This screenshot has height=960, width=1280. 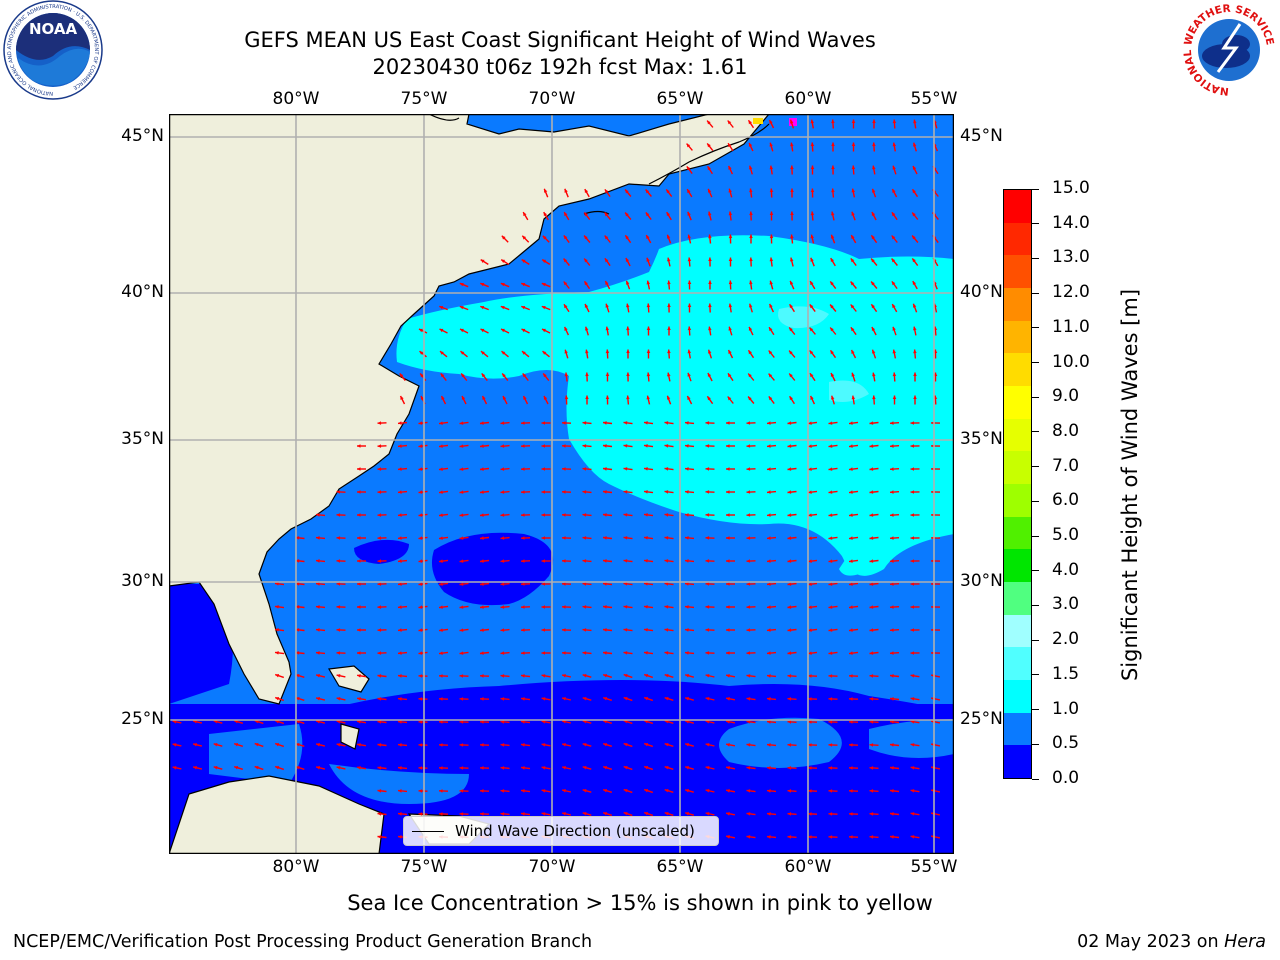 I want to click on lat-tick-right: 30°N, so click(x=981, y=581).